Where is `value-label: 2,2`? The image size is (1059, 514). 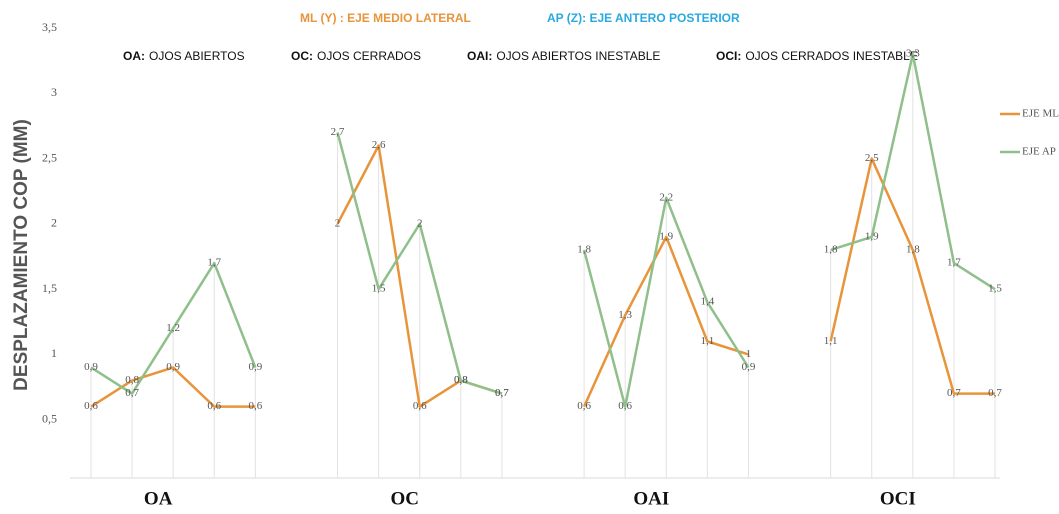 value-label: 2,2 is located at coordinates (666, 197).